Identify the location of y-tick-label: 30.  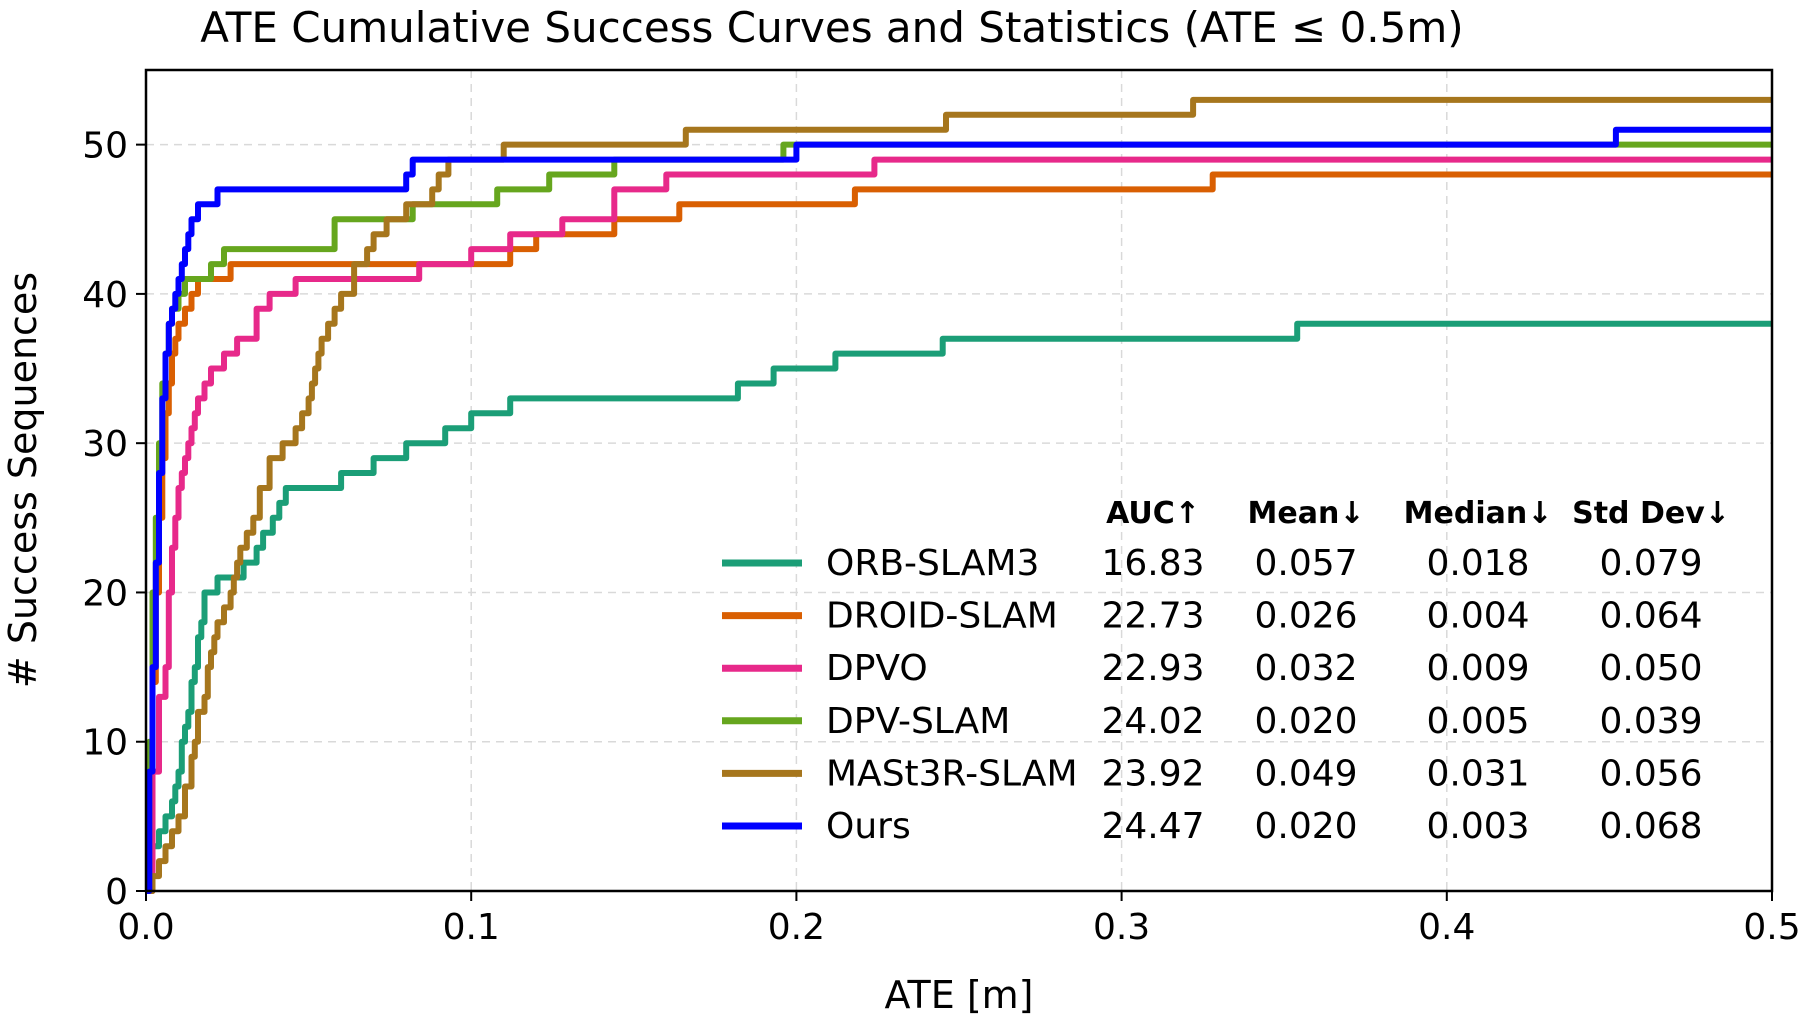
(105, 444).